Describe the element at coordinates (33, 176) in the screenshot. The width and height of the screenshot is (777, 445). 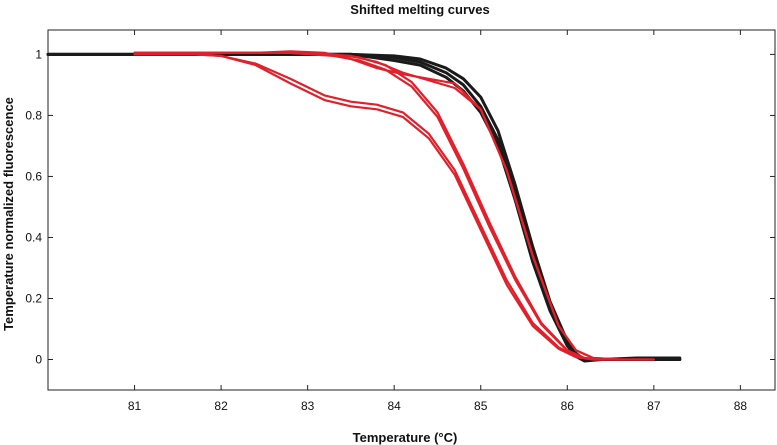
I see `y-tick-label: 0.6` at that location.